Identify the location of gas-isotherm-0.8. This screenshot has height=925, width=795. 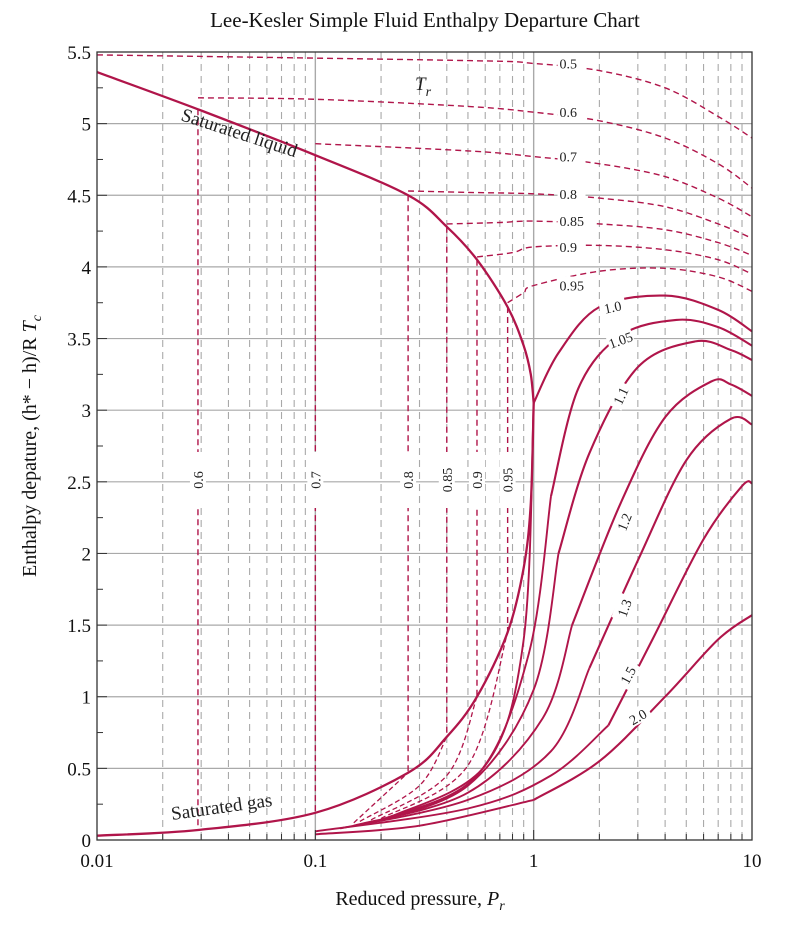
(381, 798).